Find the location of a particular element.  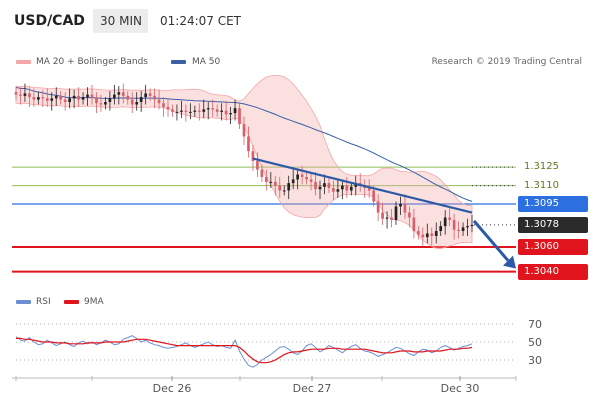

x-tick-label: Dec 27 is located at coordinates (312, 388).